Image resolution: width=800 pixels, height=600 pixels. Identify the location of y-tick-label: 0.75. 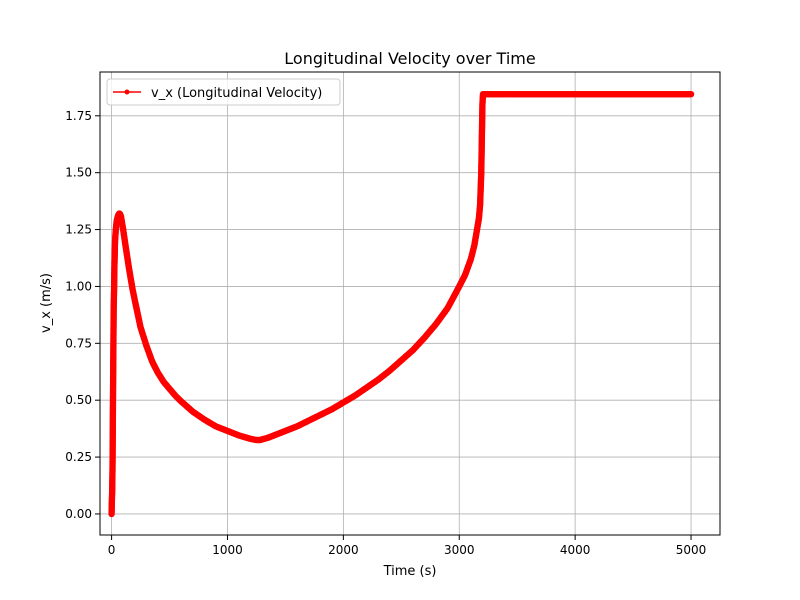
(78, 343).